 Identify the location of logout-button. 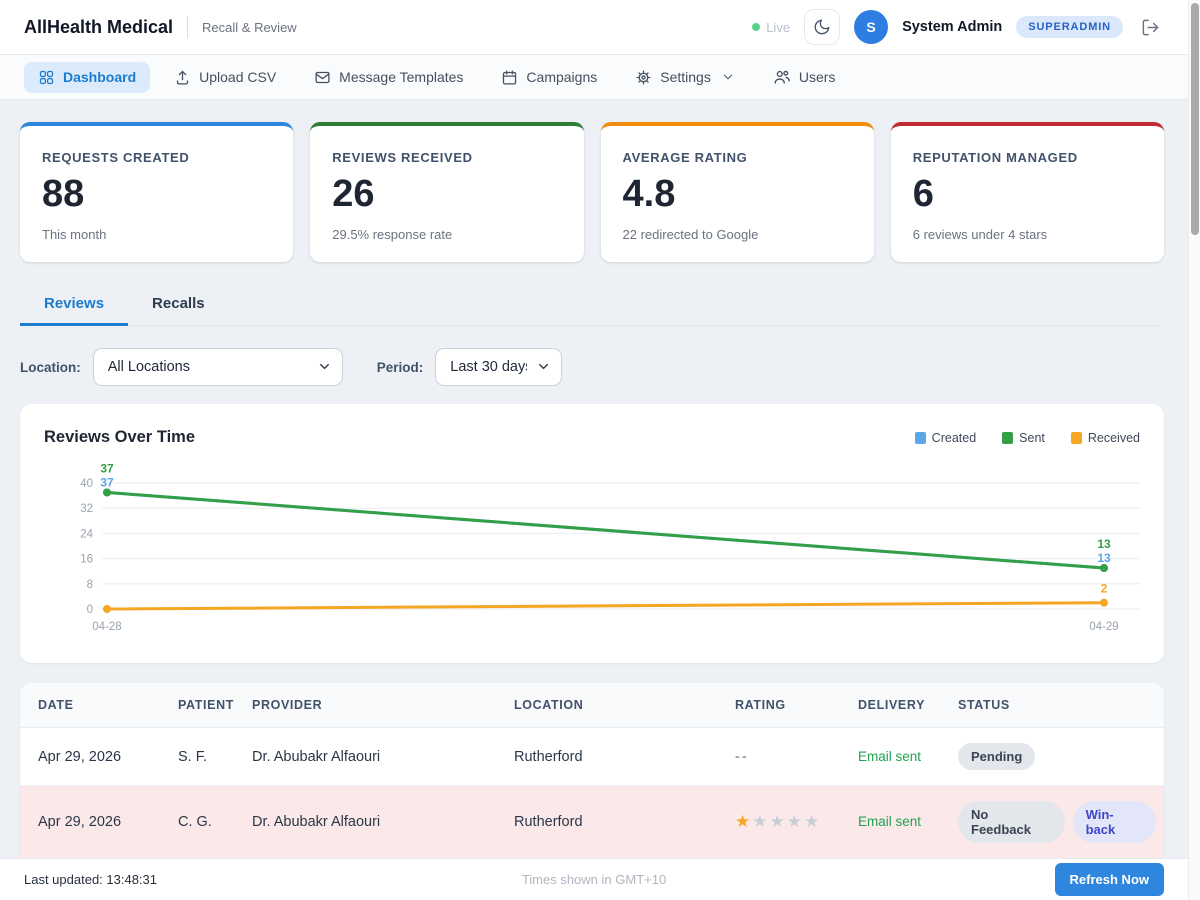
(1150, 27).